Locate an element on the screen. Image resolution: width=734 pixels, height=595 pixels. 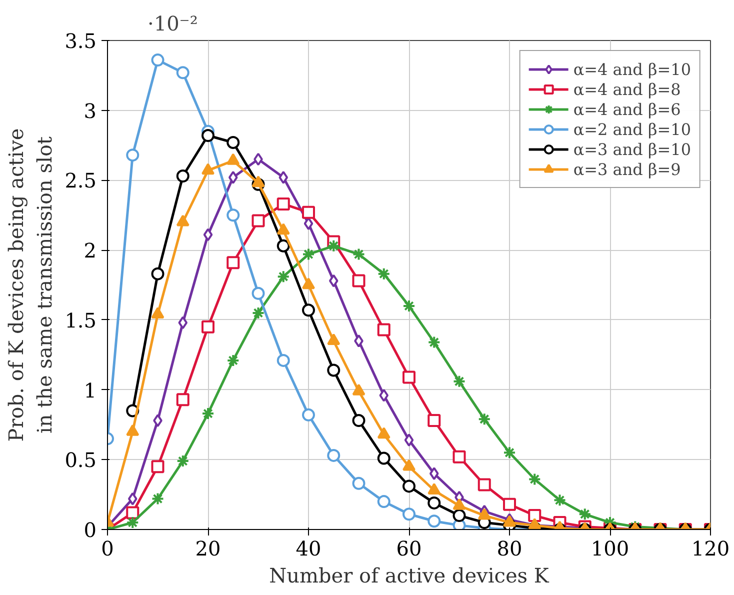
y-tick-label: 0 is located at coordinates (90, 530).